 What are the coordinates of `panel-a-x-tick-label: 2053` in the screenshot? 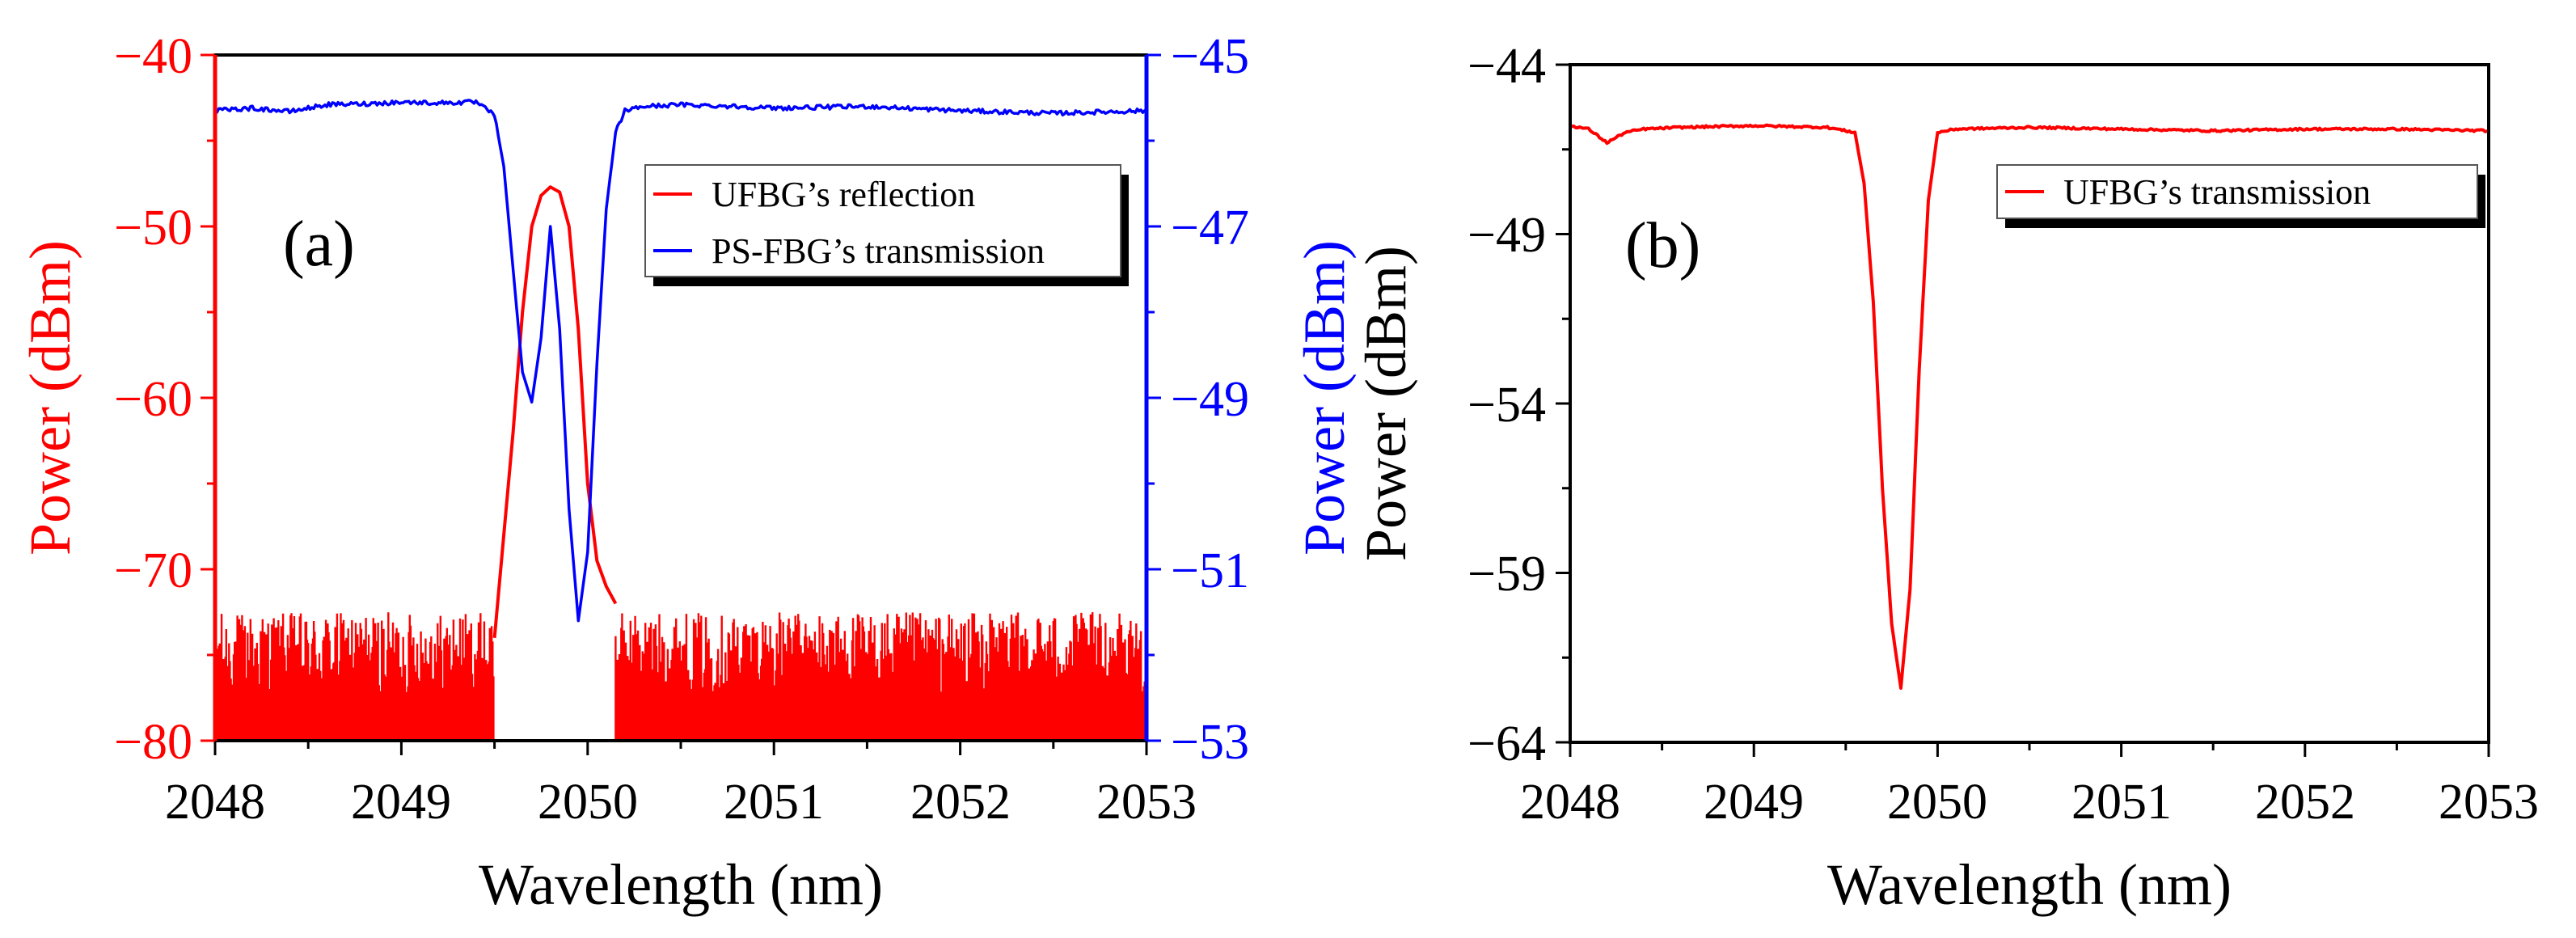 It's located at (1146, 802).